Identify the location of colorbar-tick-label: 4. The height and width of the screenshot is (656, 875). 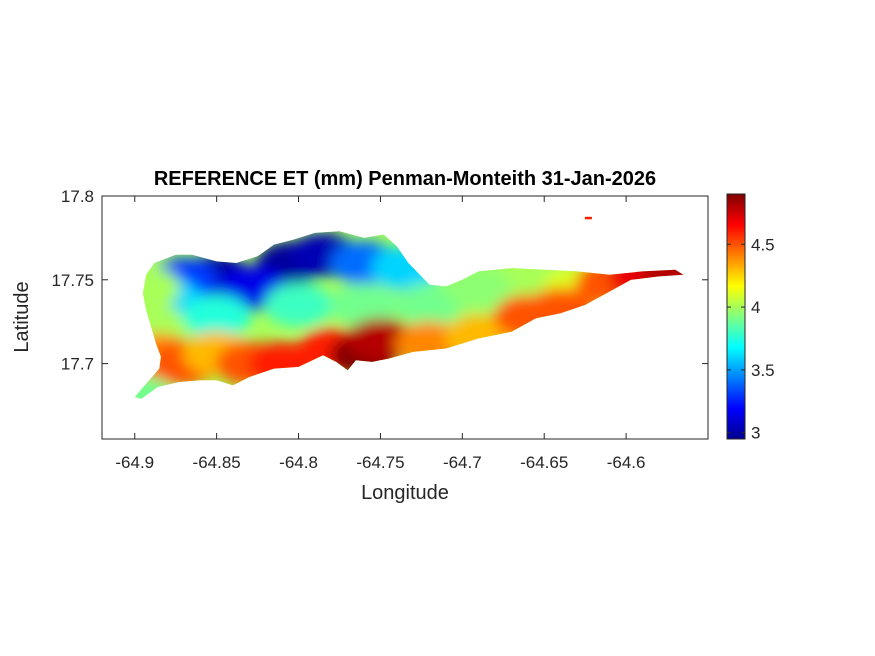
(755, 307).